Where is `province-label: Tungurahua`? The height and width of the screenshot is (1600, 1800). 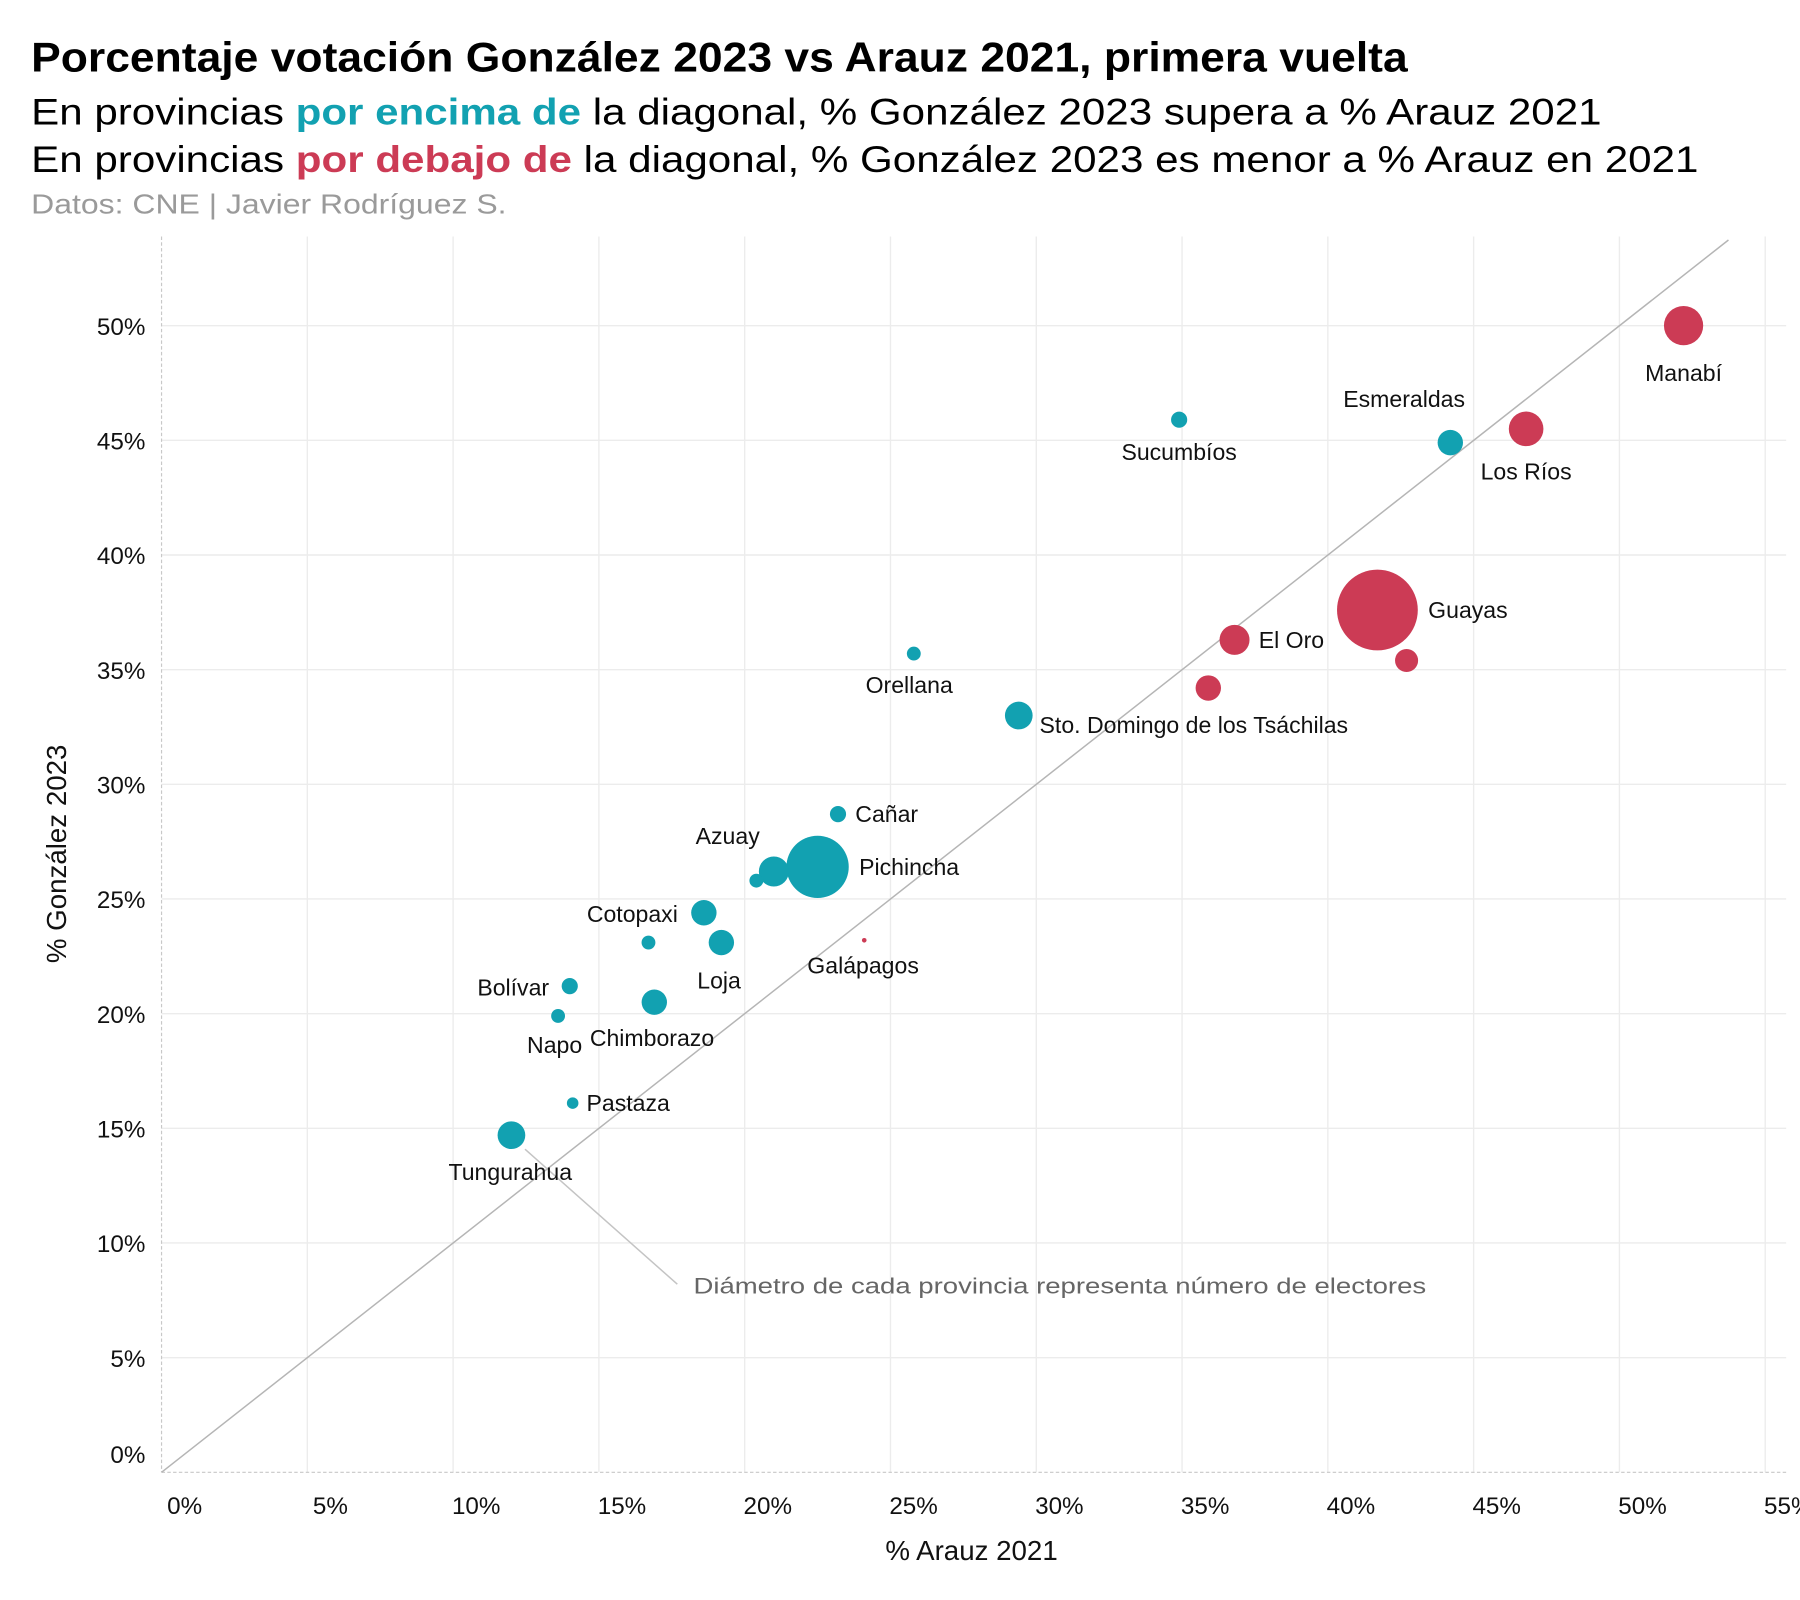 province-label: Tungurahua is located at coordinates (511, 1172).